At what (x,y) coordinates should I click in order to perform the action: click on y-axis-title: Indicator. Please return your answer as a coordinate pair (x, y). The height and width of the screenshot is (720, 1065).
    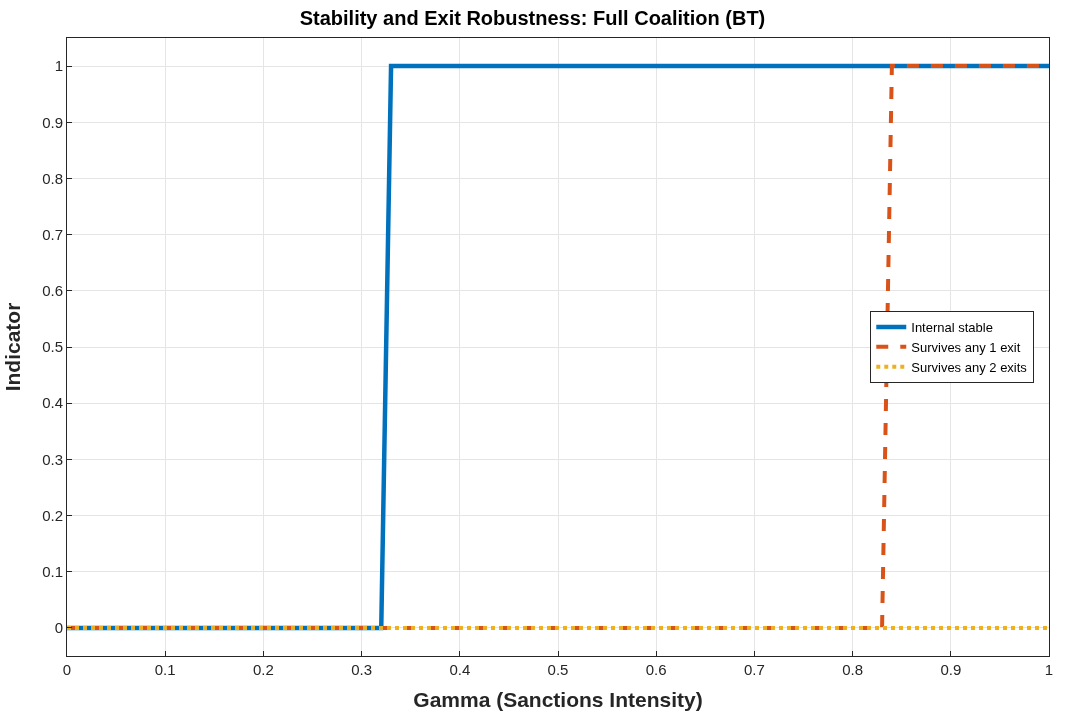
    Looking at the image, I should click on (13, 347).